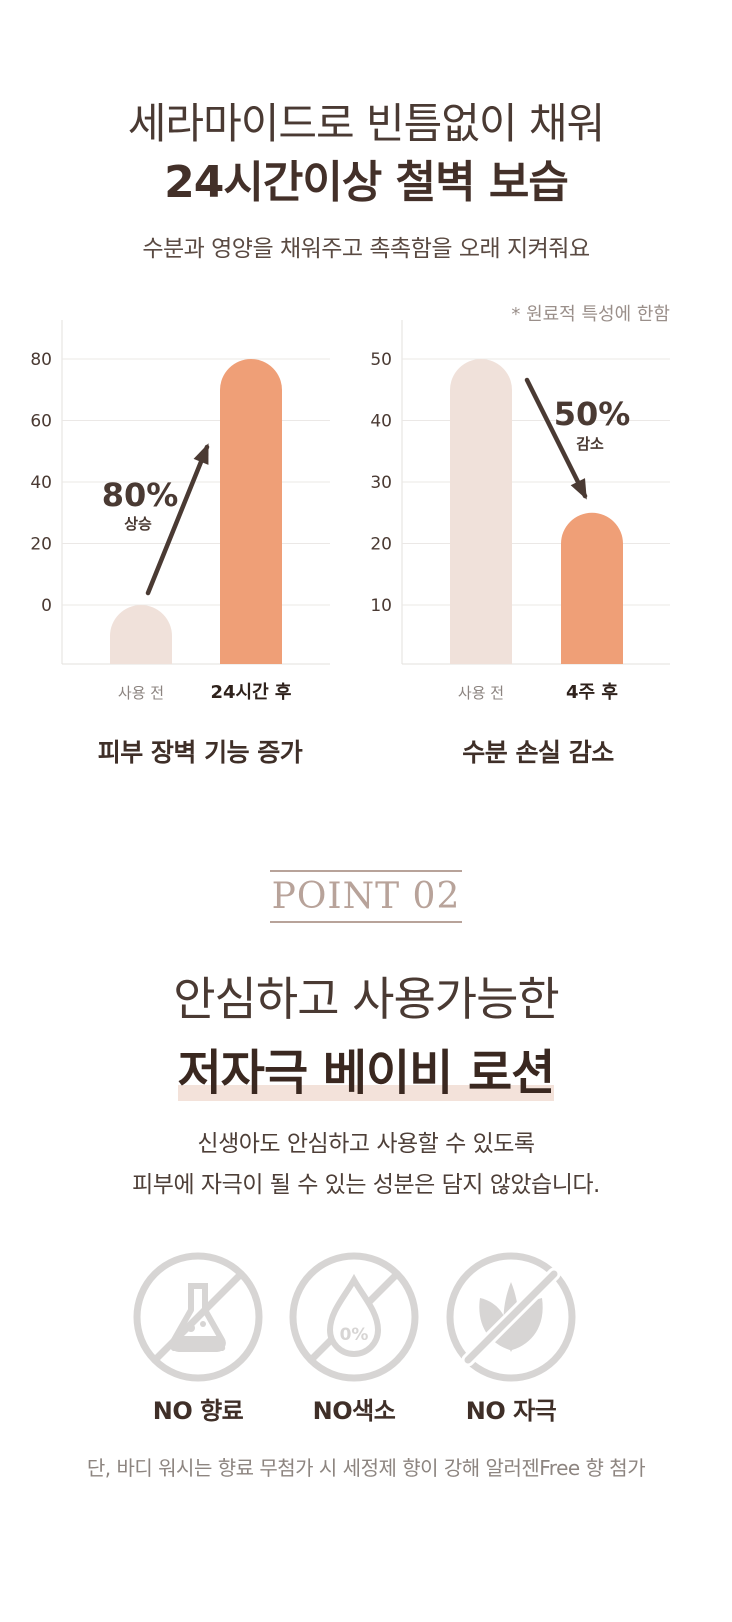 The height and width of the screenshot is (1622, 732). What do you see at coordinates (590, 314) in the screenshot?
I see `ingredient-note: * 원료적 특성에 한함` at bounding box center [590, 314].